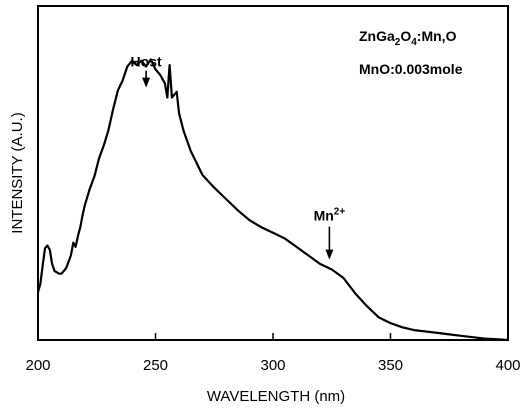 The width and height of the screenshot is (525, 416). What do you see at coordinates (324, 216) in the screenshot?
I see `mn-annotation-text: Mn` at bounding box center [324, 216].